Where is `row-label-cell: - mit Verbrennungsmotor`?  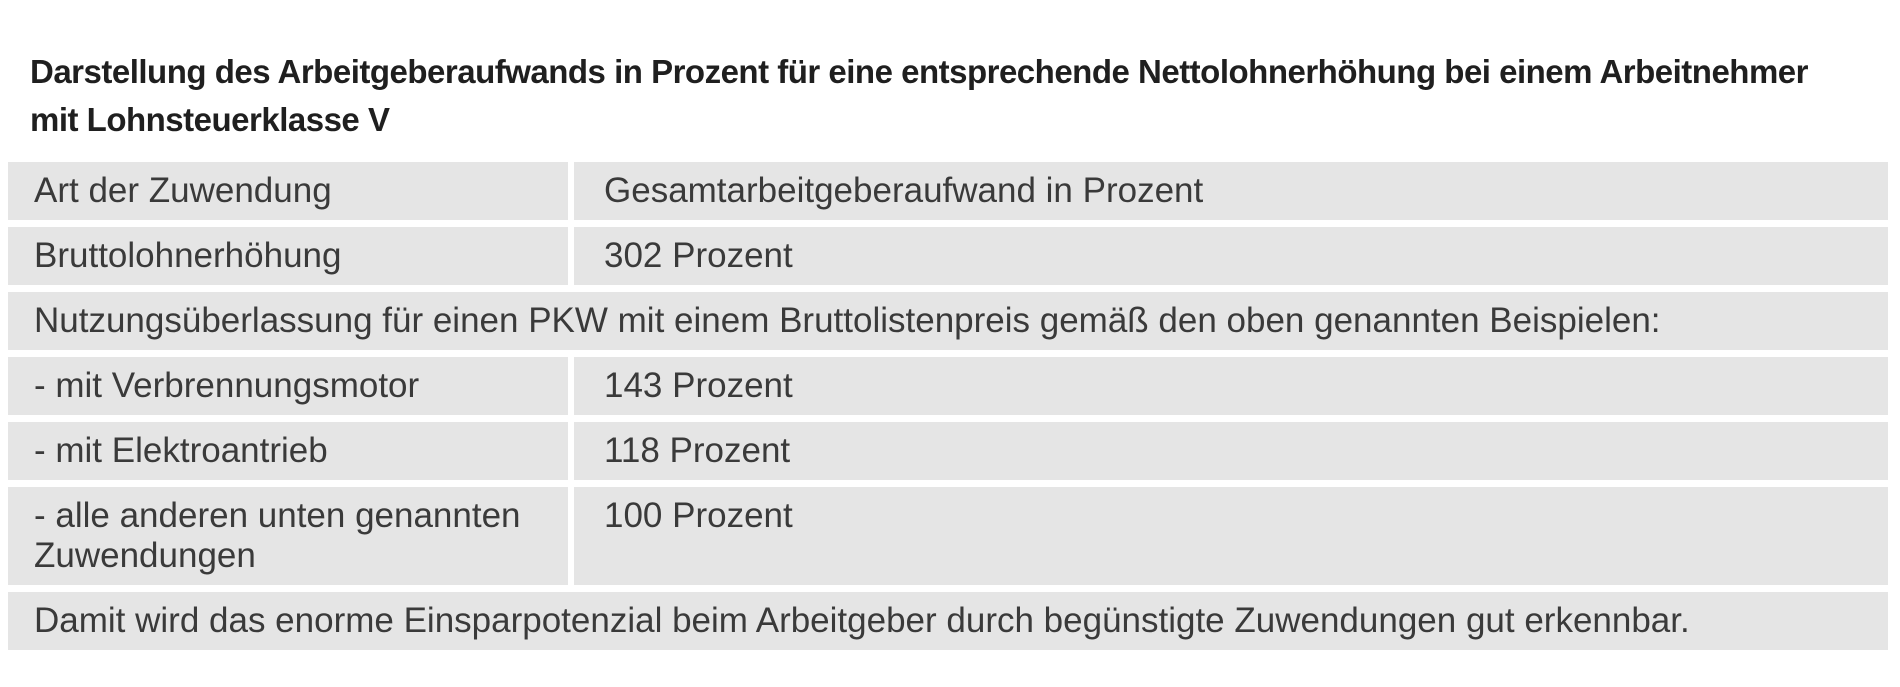 row-label-cell: - mit Verbrennungsmotor is located at coordinates (288, 386).